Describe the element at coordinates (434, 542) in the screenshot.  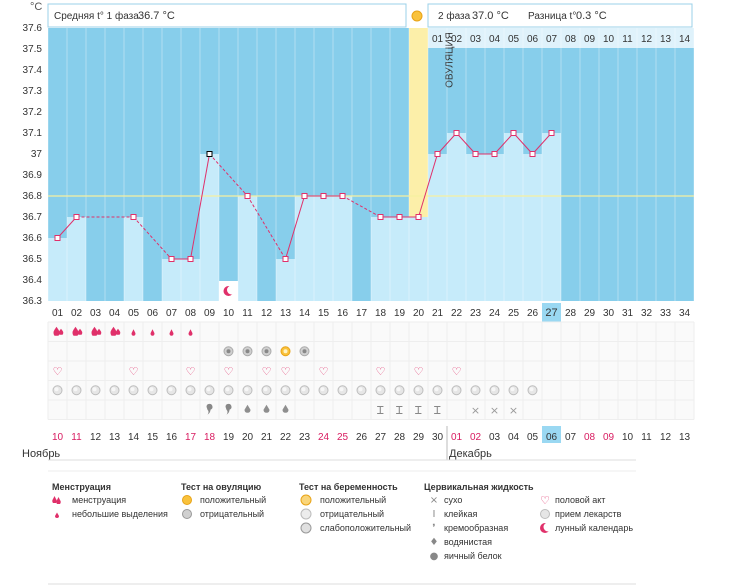
I see `watery-legend-icon: ♦` at that location.